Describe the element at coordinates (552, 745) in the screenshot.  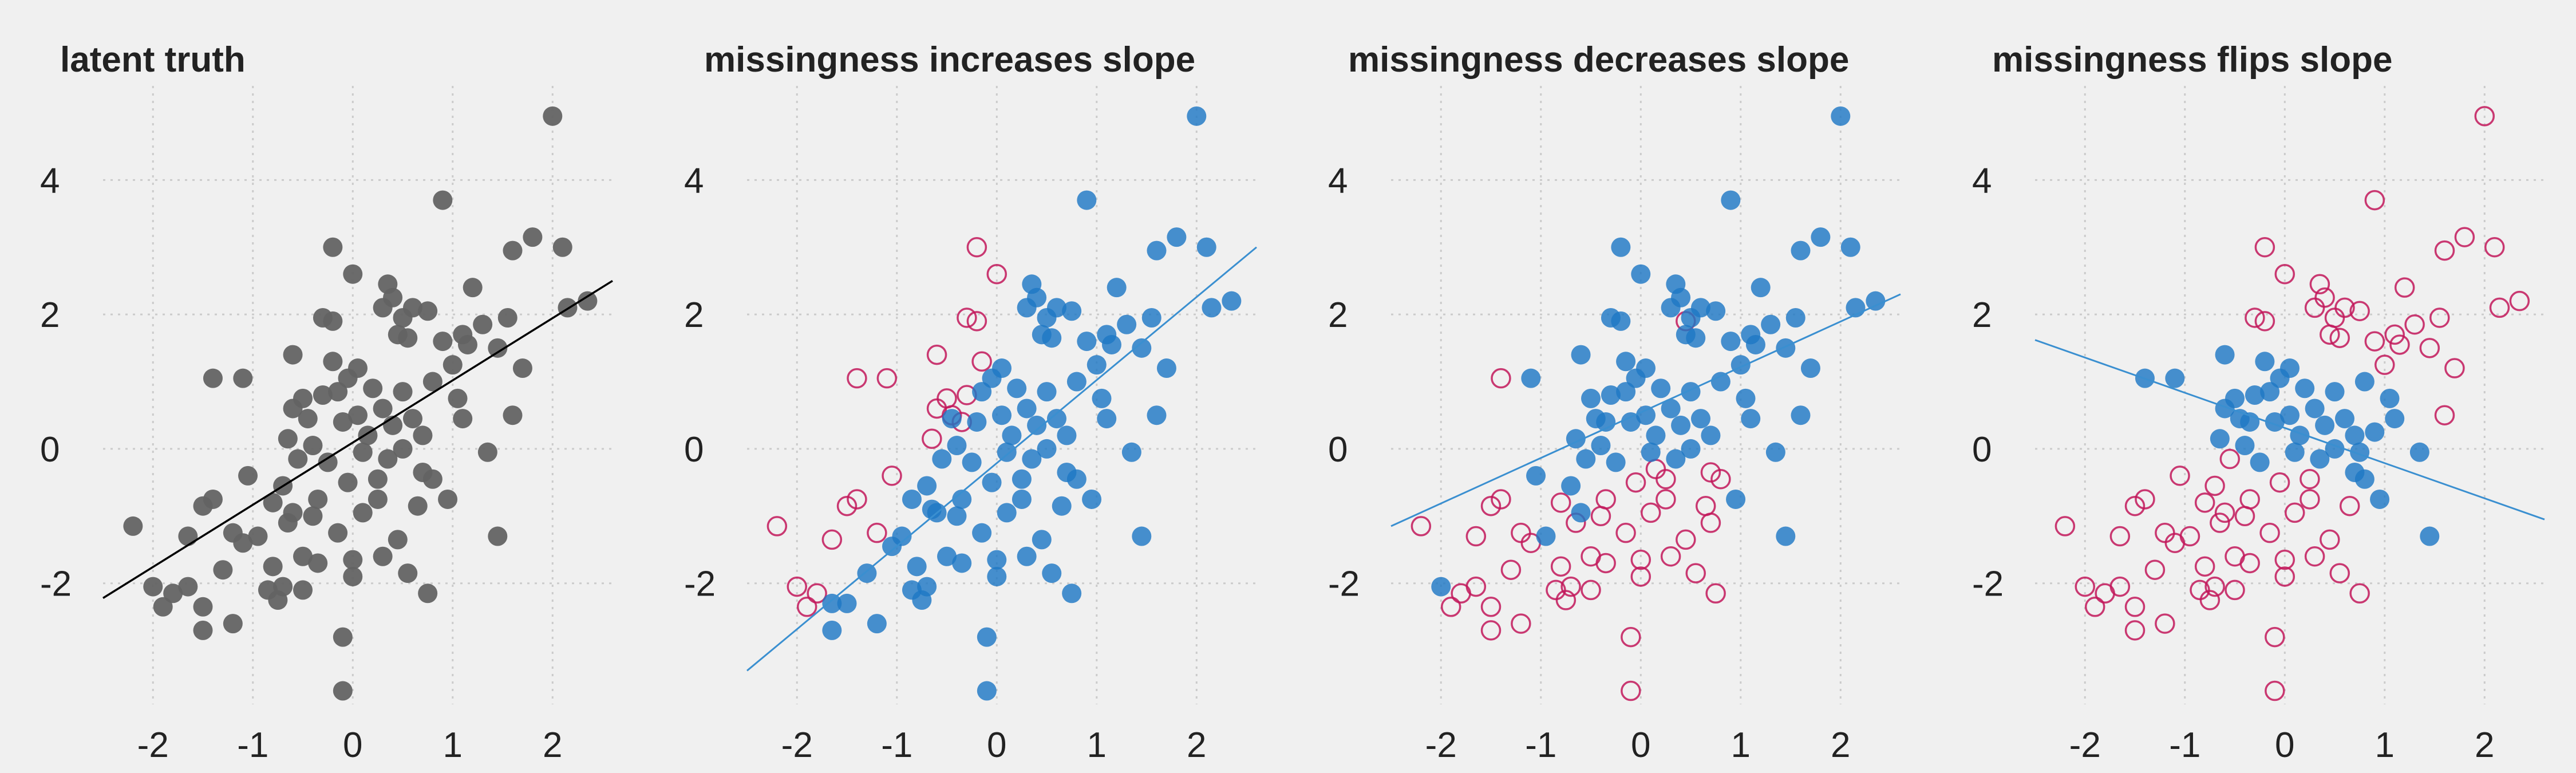
I see `panel-1-xtick-label: 2` at that location.